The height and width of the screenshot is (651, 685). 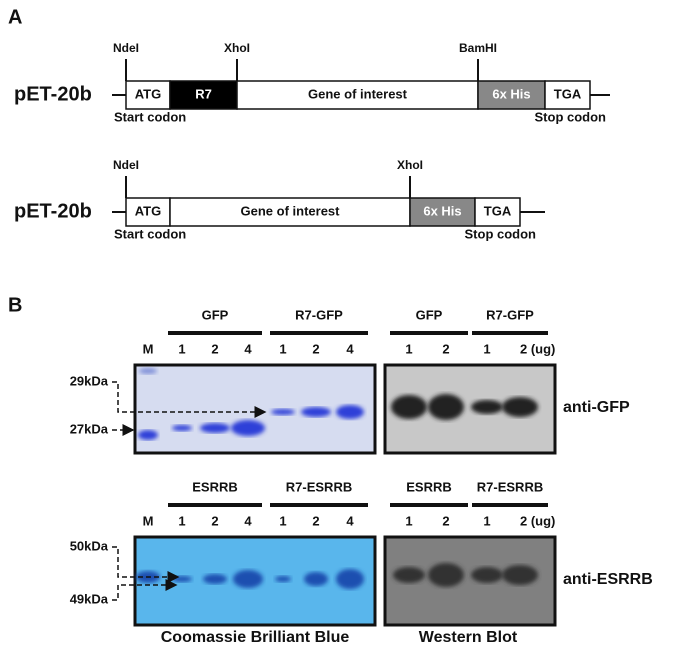 I want to click on segment-label: R7, so click(x=203, y=93).